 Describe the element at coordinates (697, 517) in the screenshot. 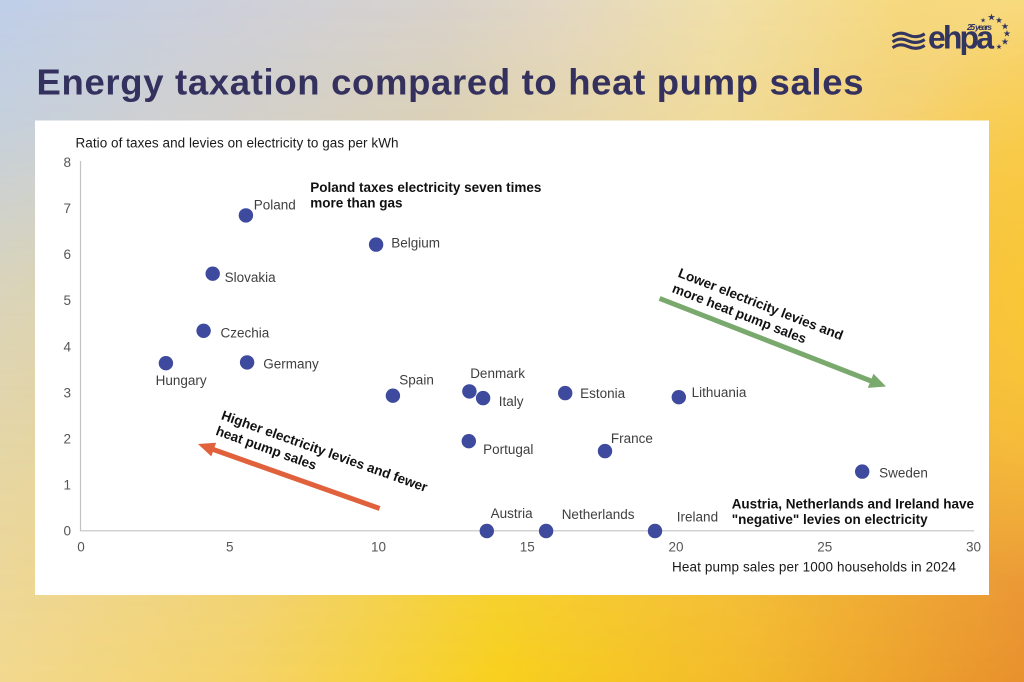

I see `svg-text: Ireland` at that location.